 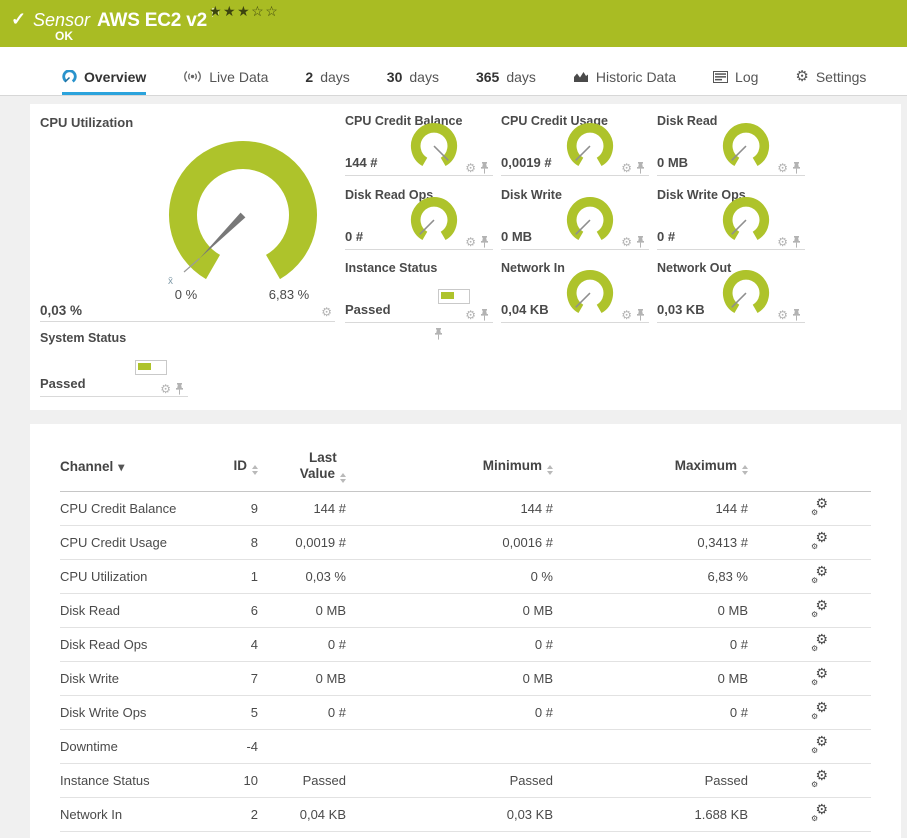 I want to click on flag-icon: ⚐, so click(x=215, y=13).